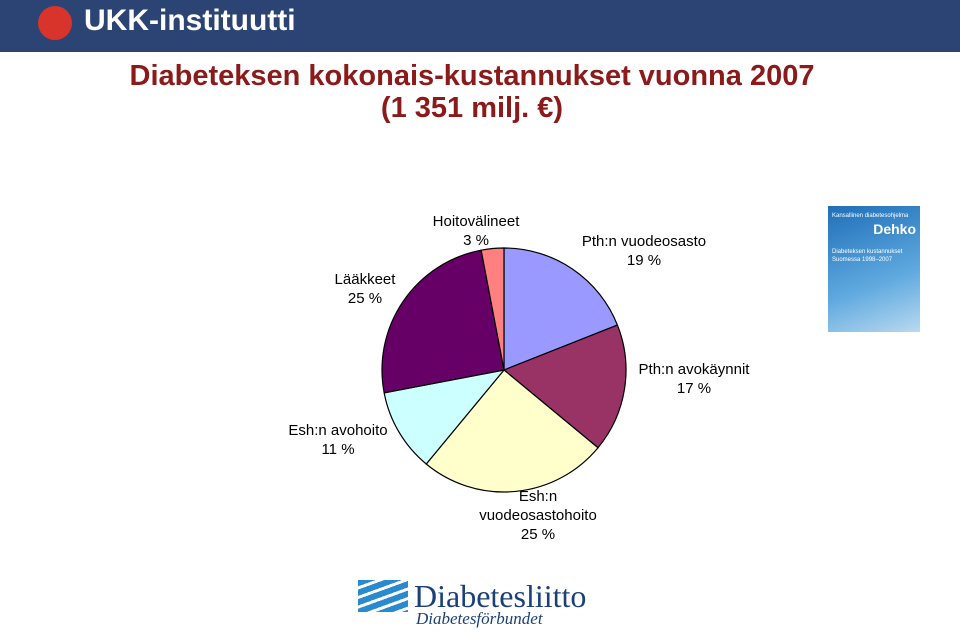  What do you see at coordinates (644, 251) in the screenshot?
I see `slice-label: Pth:n vuodeosasto 19 %` at bounding box center [644, 251].